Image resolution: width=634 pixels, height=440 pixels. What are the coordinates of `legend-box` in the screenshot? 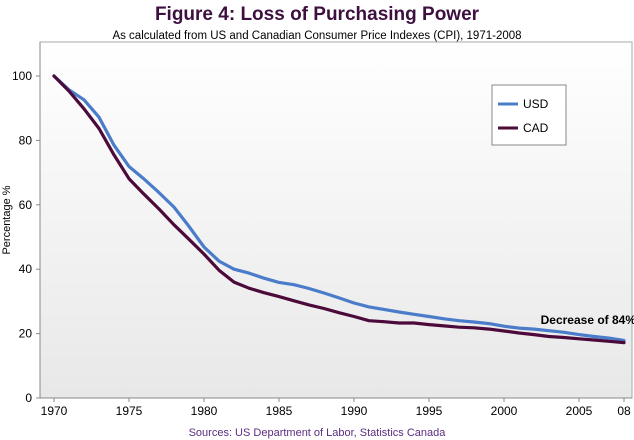 It's located at (529, 115).